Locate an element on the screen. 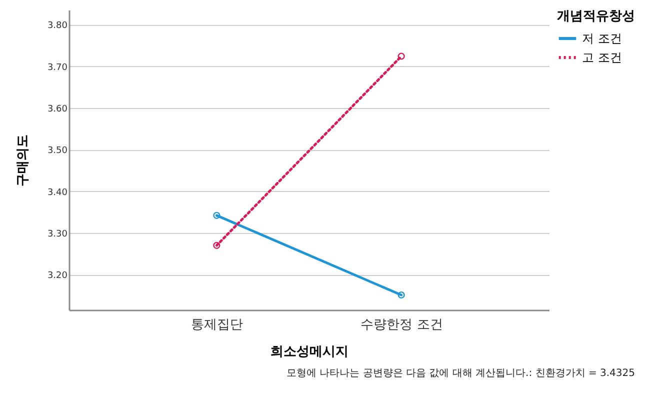 The height and width of the screenshot is (416, 656). text: 모형에 나타나는 공변량은 다음 값에 대해 계산됩니다.: 친환경가치 = 3.4325 is located at coordinates (460, 373).